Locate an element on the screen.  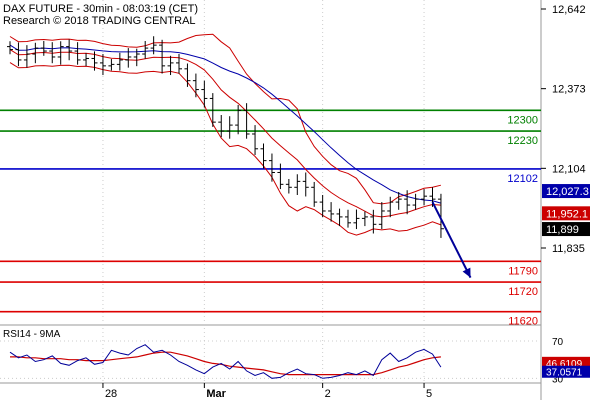
level-label-11620: 11620 is located at coordinates (523, 322).